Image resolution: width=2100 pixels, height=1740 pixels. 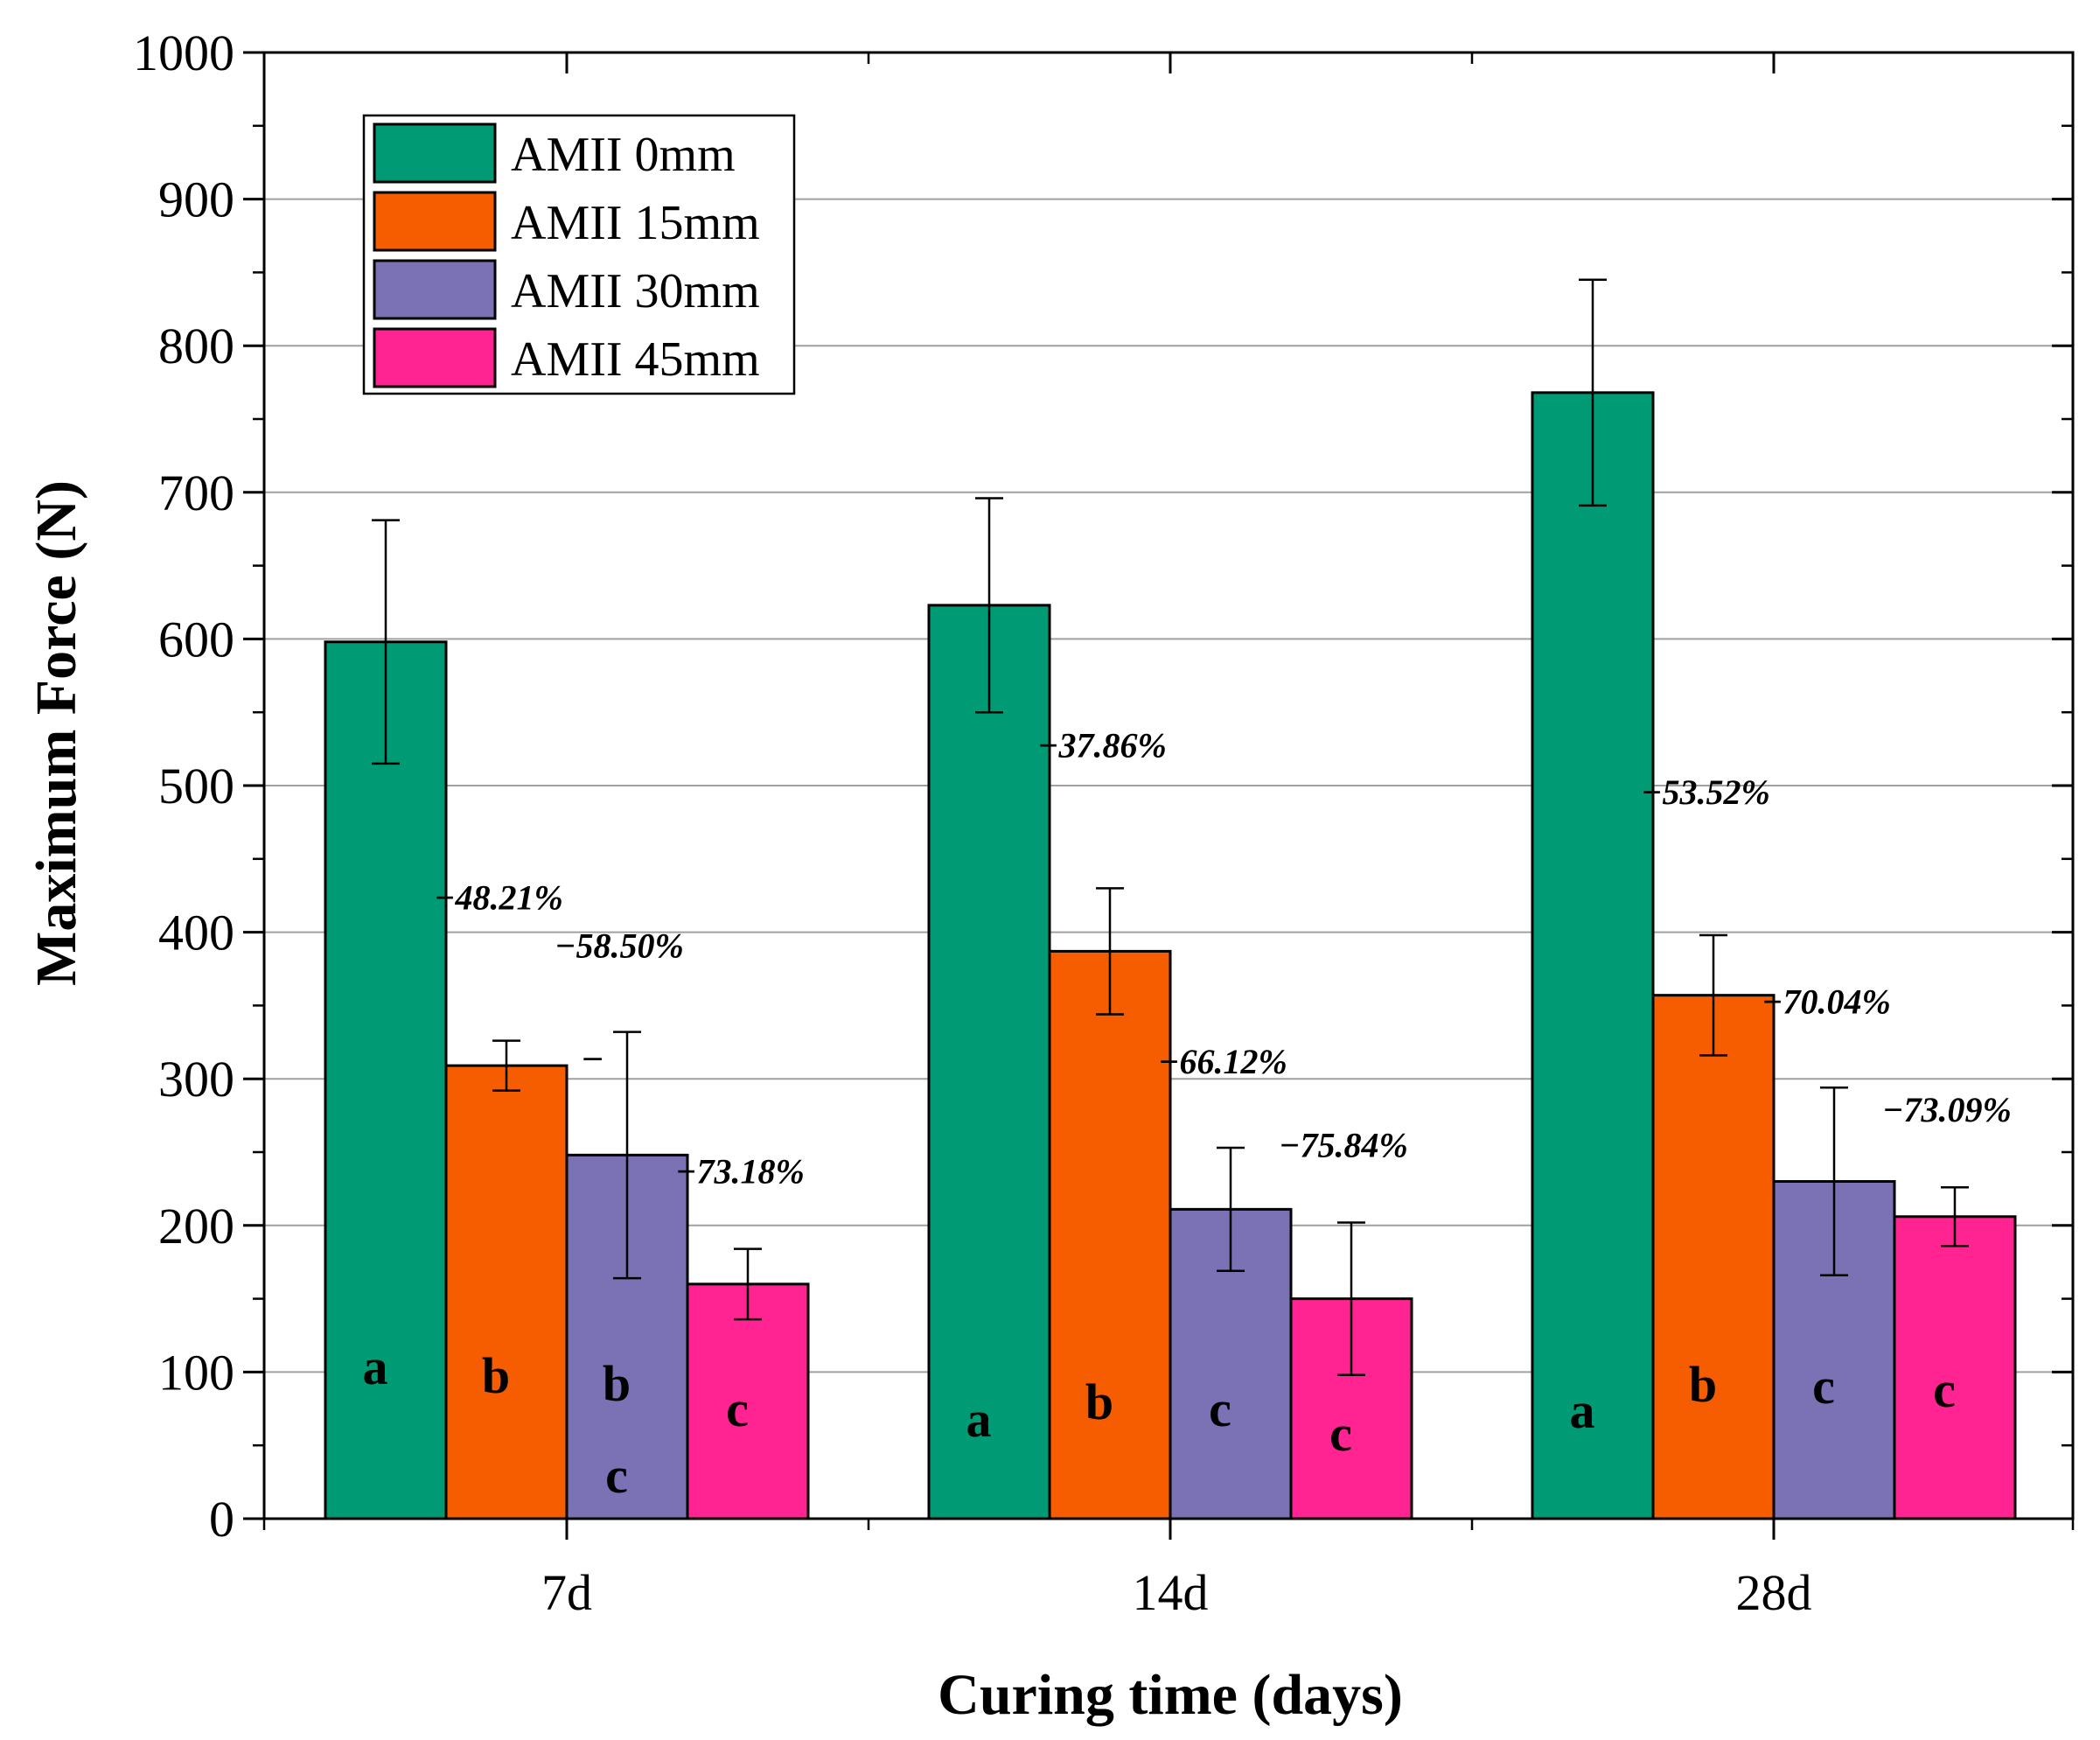 What do you see at coordinates (435, 153) in the screenshot?
I see `legend-swatch-amii-0mm` at bounding box center [435, 153].